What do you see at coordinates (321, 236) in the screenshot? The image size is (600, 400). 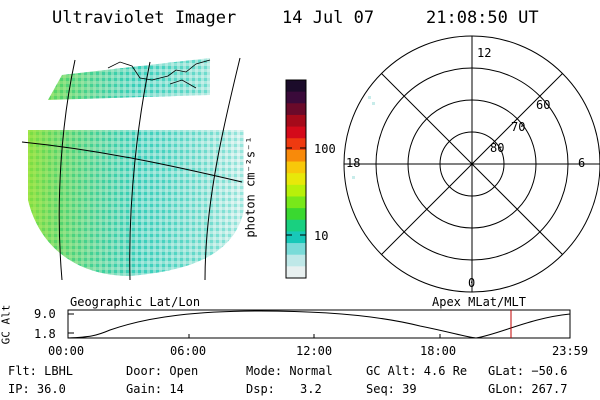 I see `colorbar-tick-10: 10` at bounding box center [321, 236].